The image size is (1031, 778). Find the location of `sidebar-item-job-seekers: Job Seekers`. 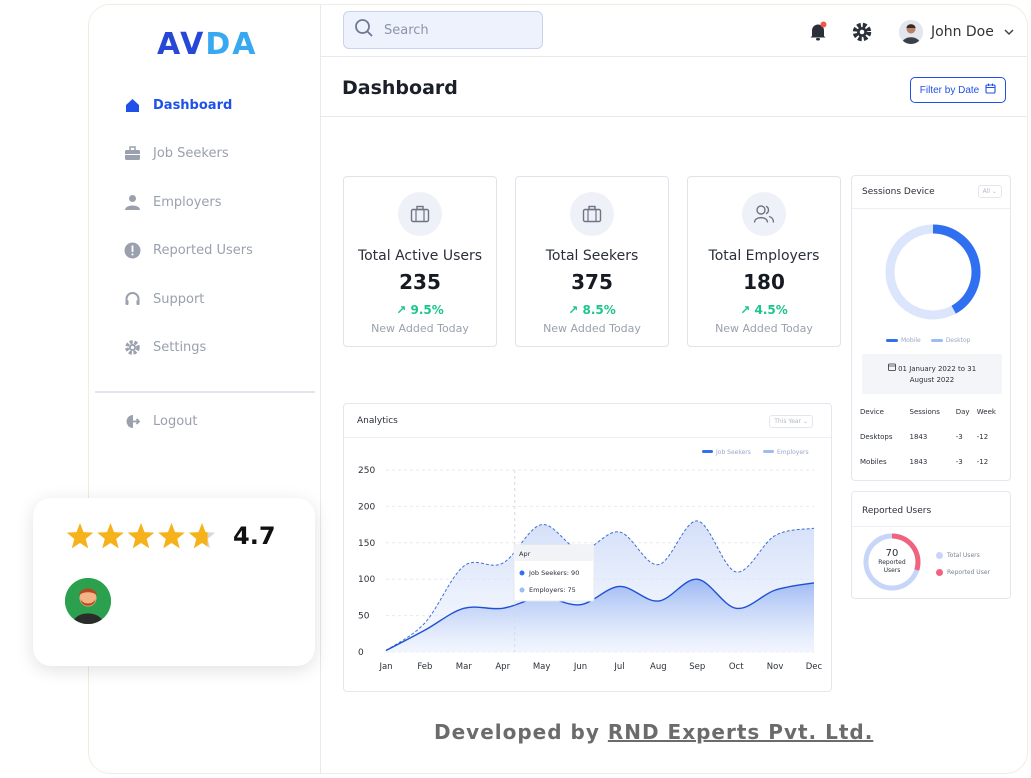

sidebar-item-job-seekers: Job Seekers is located at coordinates (176, 153).